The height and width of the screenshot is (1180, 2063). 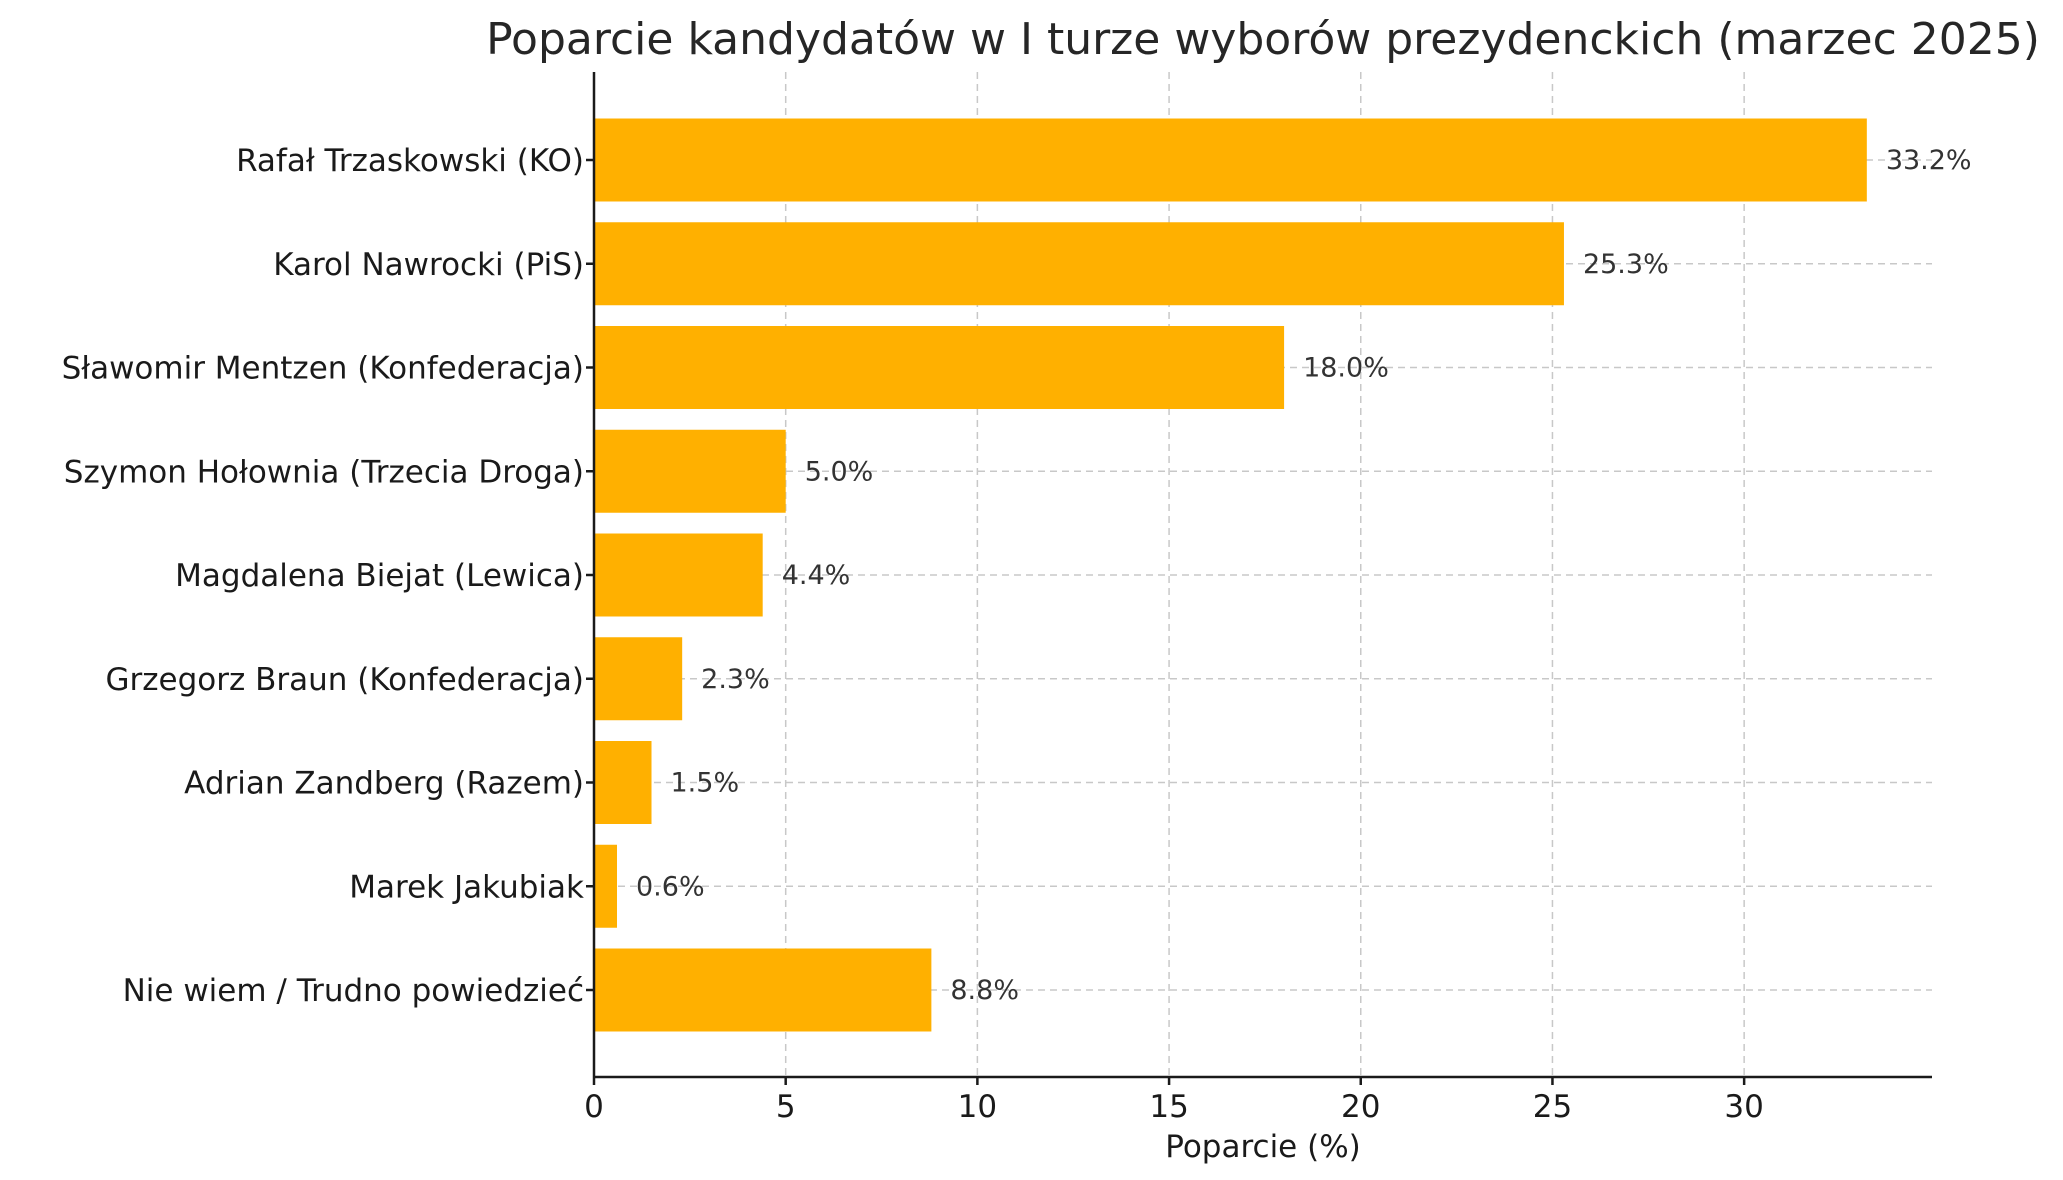 What do you see at coordinates (816, 575) in the screenshot?
I see `bar-value-label: 4.4%` at bounding box center [816, 575].